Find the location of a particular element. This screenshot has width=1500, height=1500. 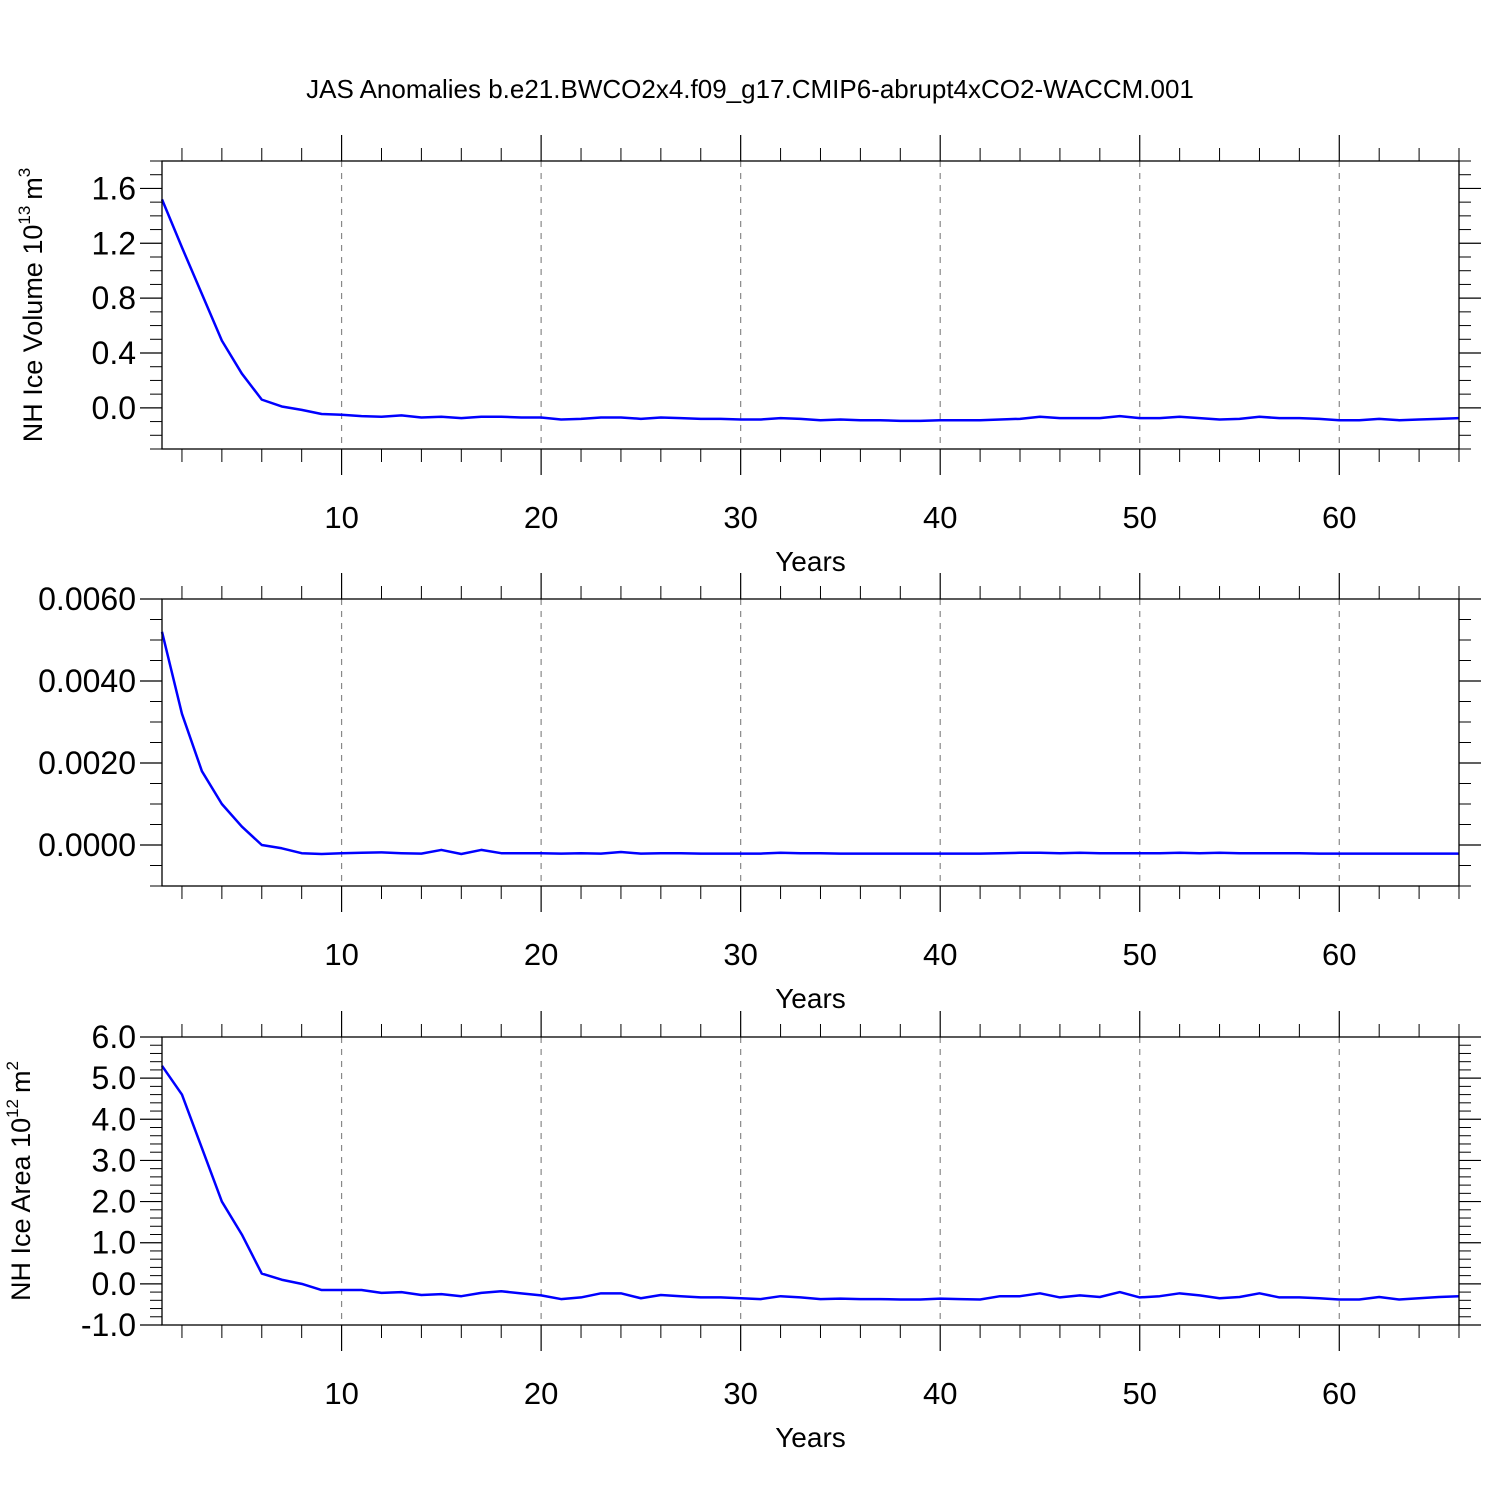

y-axis-label: NH Ice Volume 1013 m3 is located at coordinates (31, 305).